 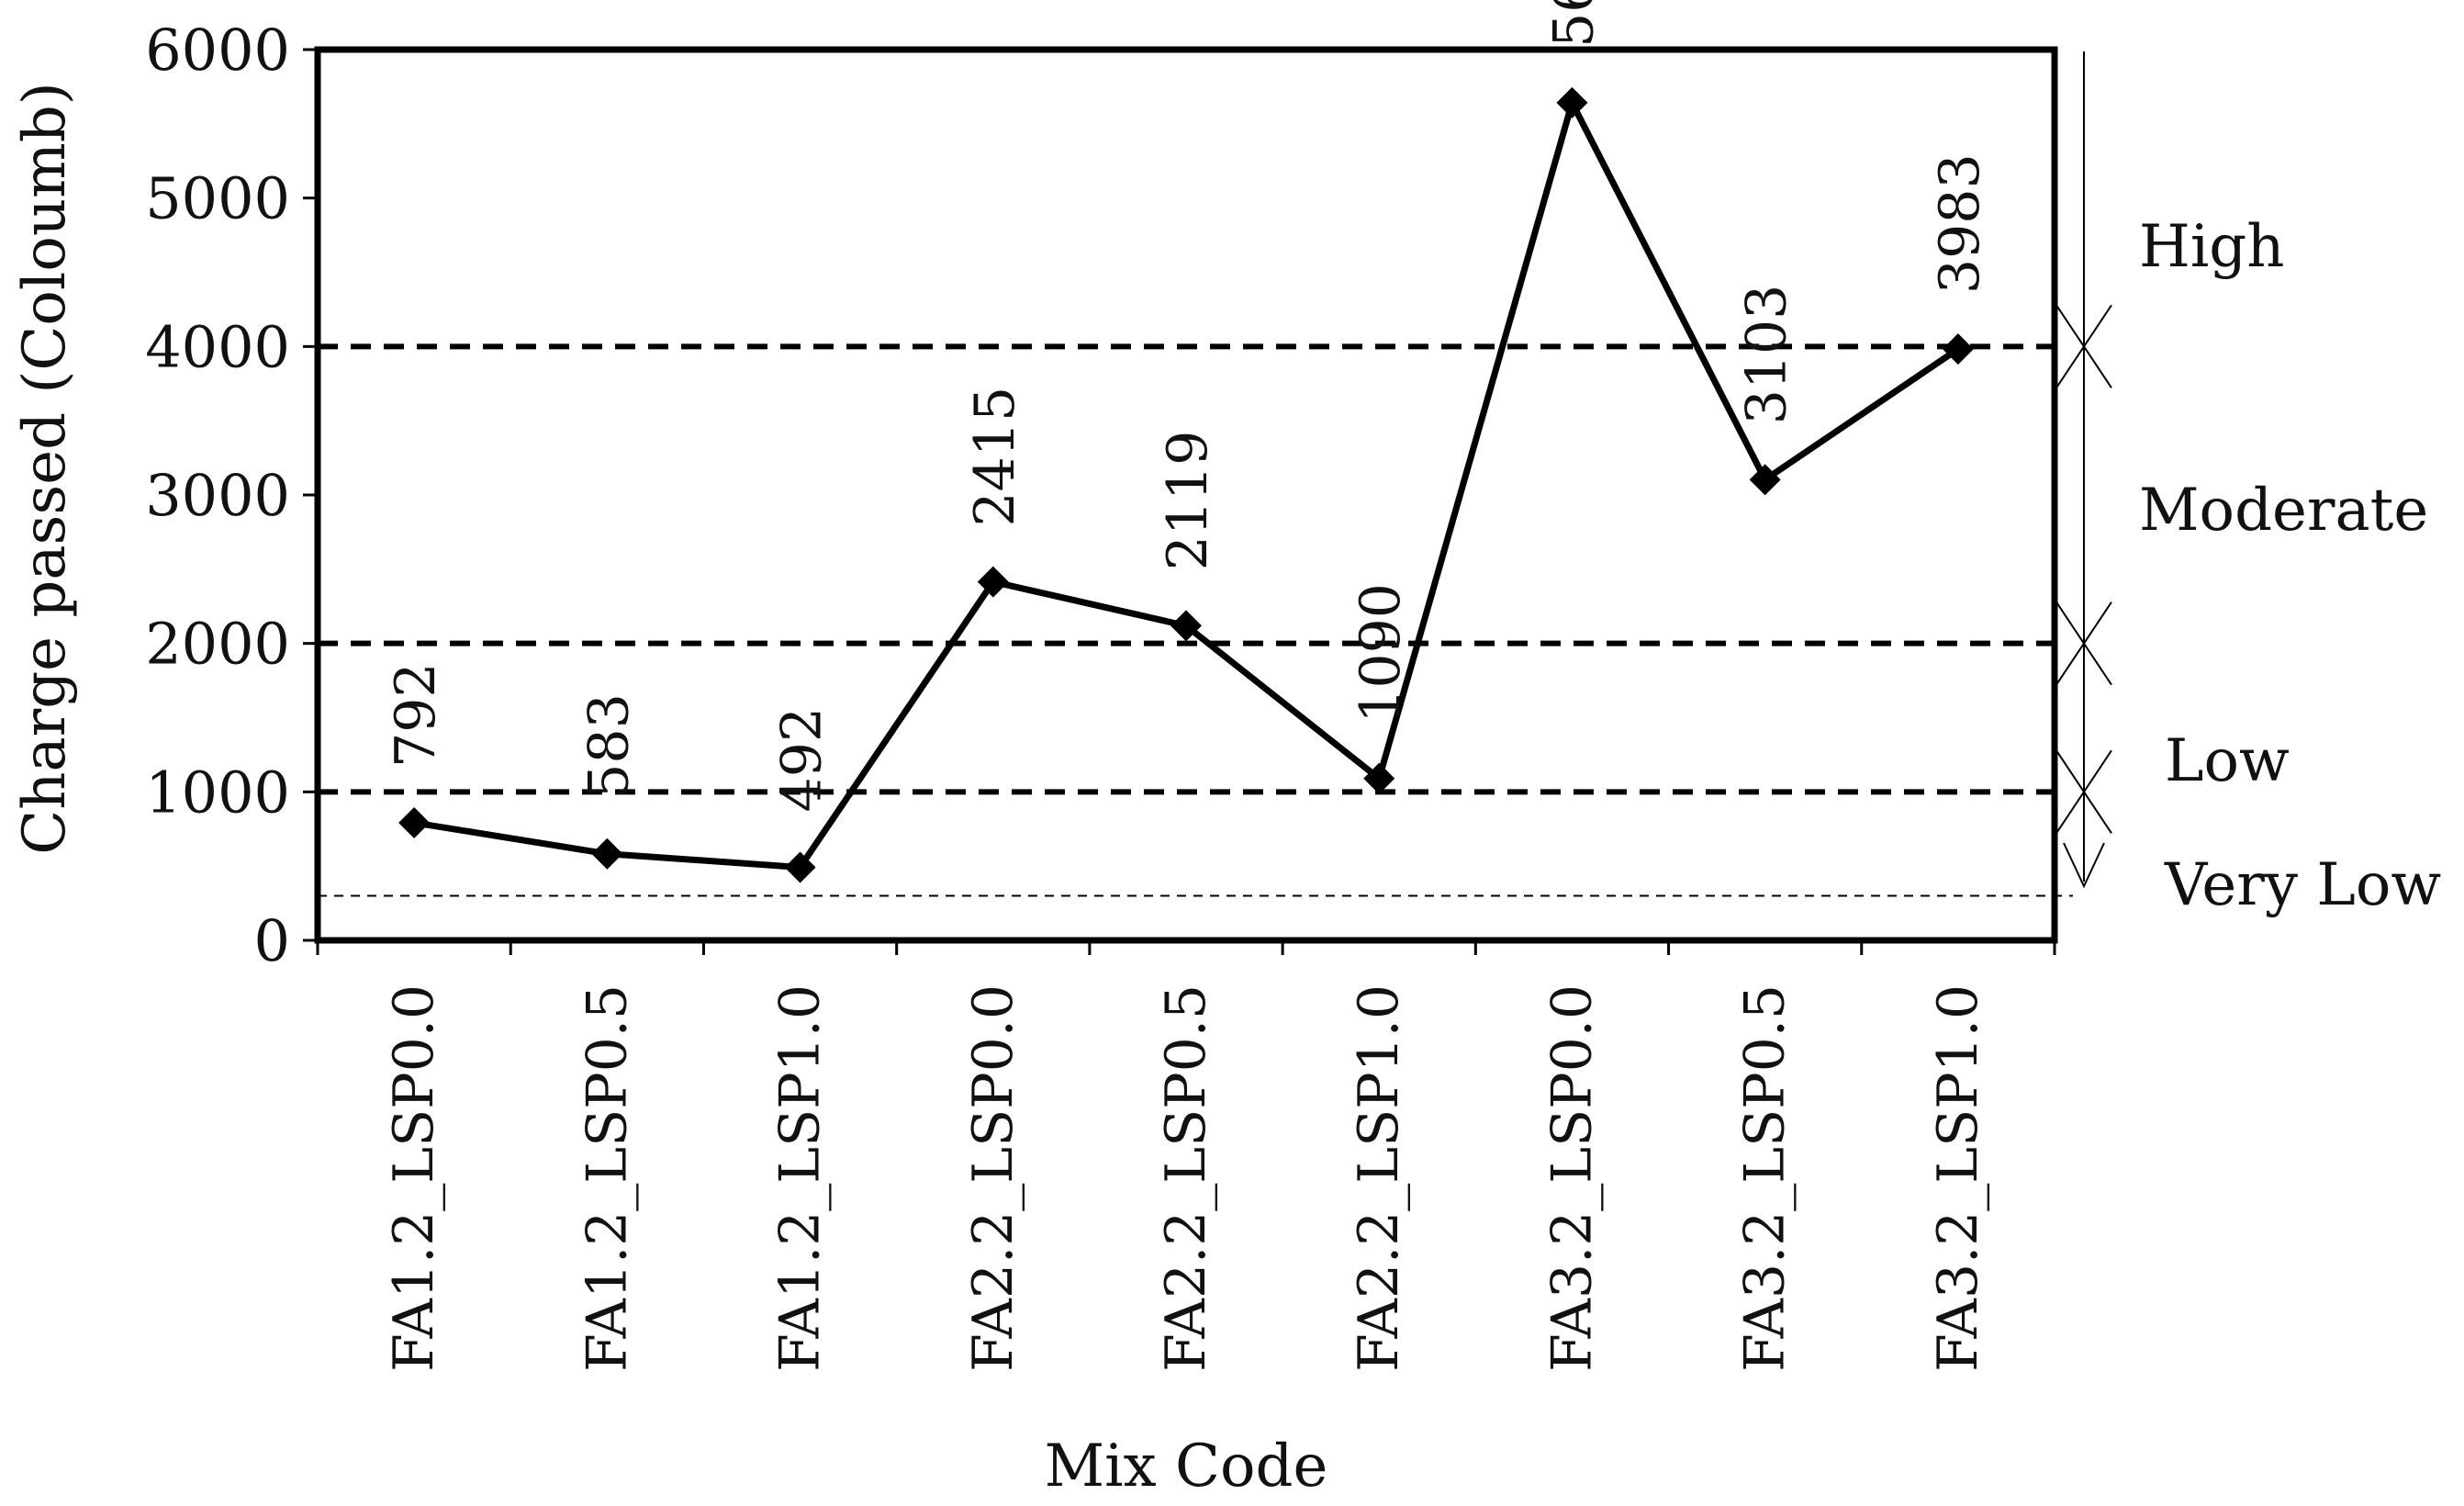 What do you see at coordinates (272, 941) in the screenshot?
I see `y-tick-label: 0` at bounding box center [272, 941].